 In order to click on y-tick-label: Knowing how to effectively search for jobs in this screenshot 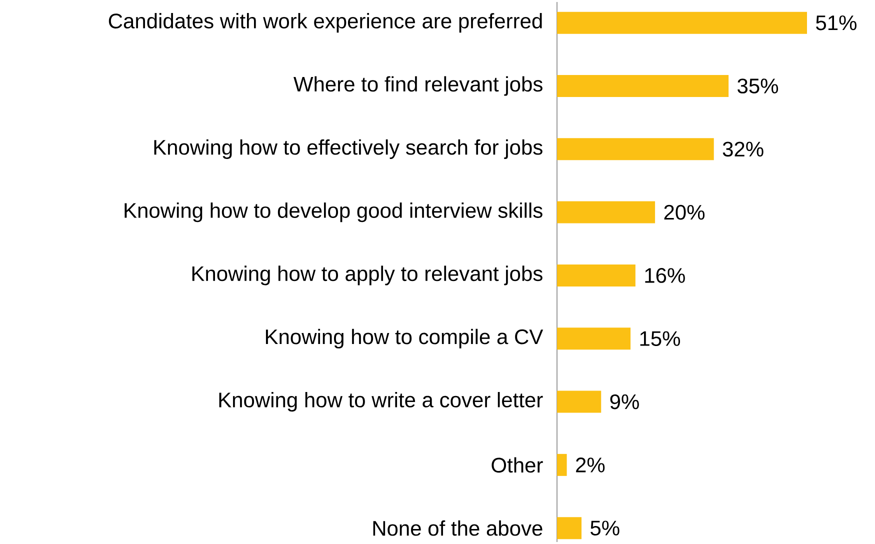, I will do `click(348, 149)`.